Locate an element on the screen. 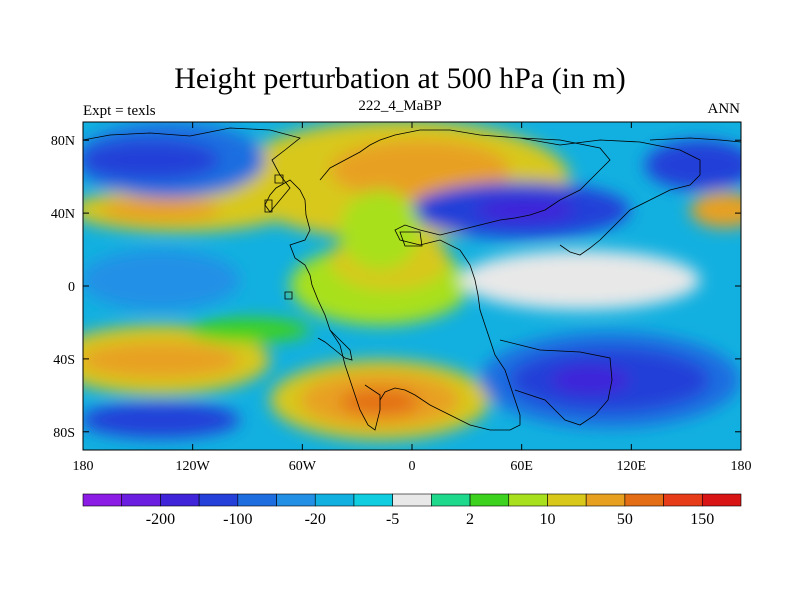 This screenshot has height=600, width=800. colorbar-label: -5 is located at coordinates (392, 519).